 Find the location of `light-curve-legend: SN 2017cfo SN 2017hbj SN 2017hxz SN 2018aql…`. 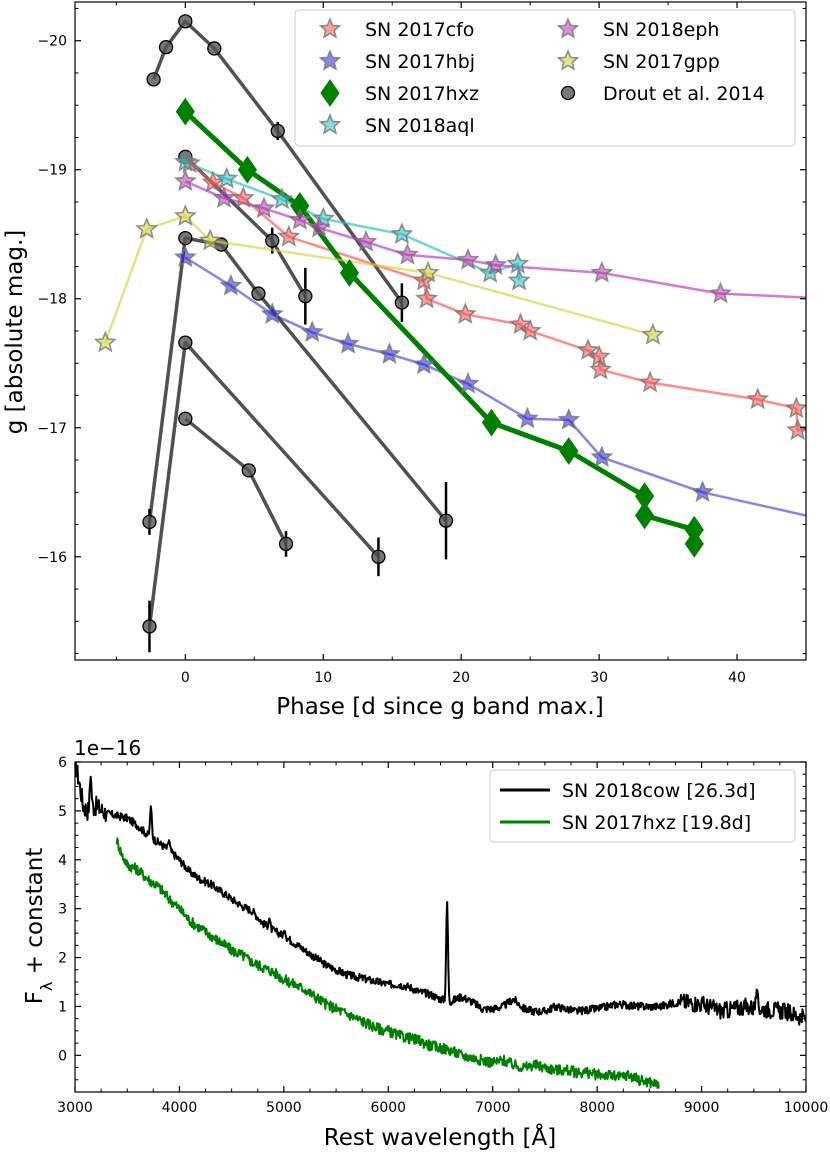

light-curve-legend: SN 2017cfo SN 2017hbj SN 2017hxz SN 2018aql… is located at coordinates (545, 78).